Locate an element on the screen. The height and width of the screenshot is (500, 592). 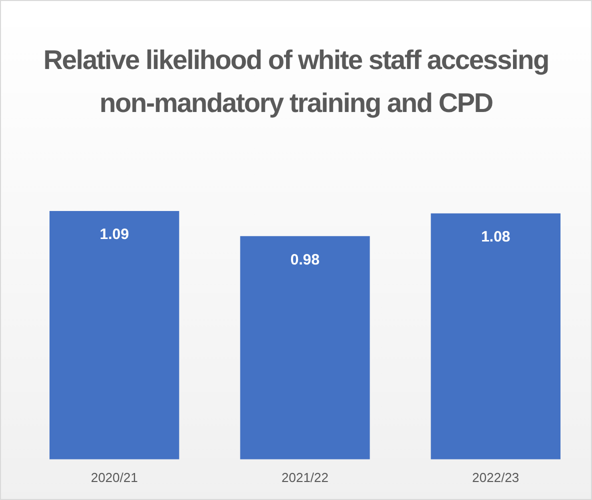
x-tick-label: 2022/23 is located at coordinates (496, 477).